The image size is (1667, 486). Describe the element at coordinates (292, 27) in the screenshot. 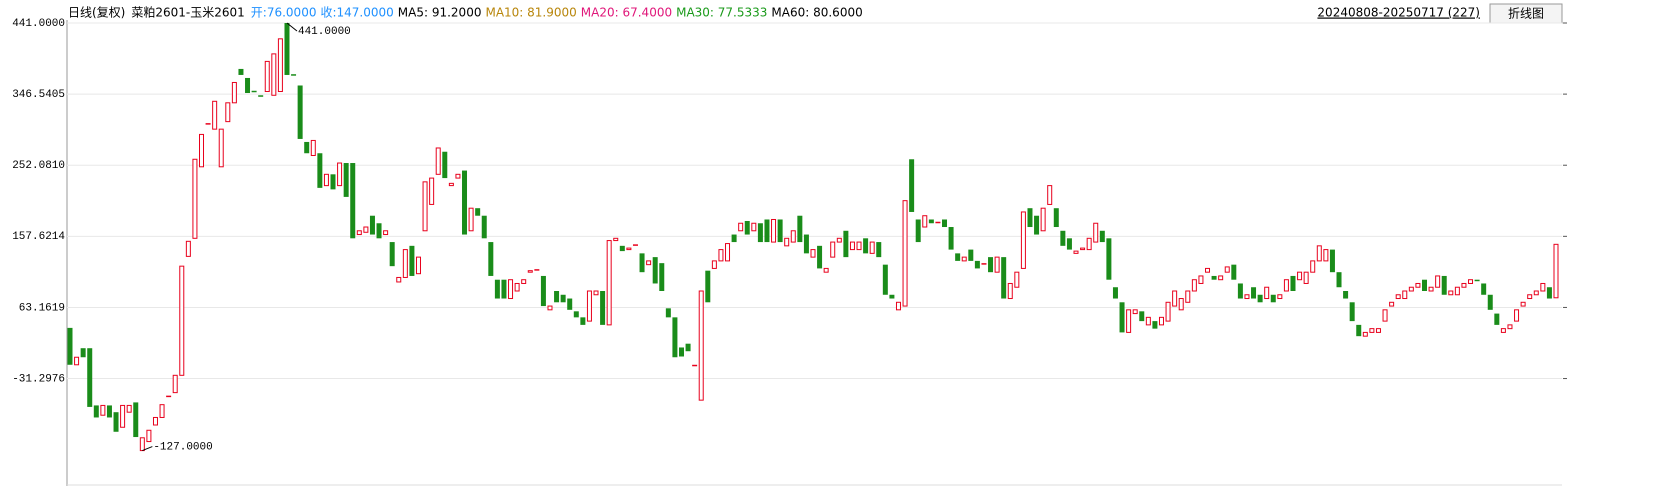

I see `annotation-arrow` at that location.